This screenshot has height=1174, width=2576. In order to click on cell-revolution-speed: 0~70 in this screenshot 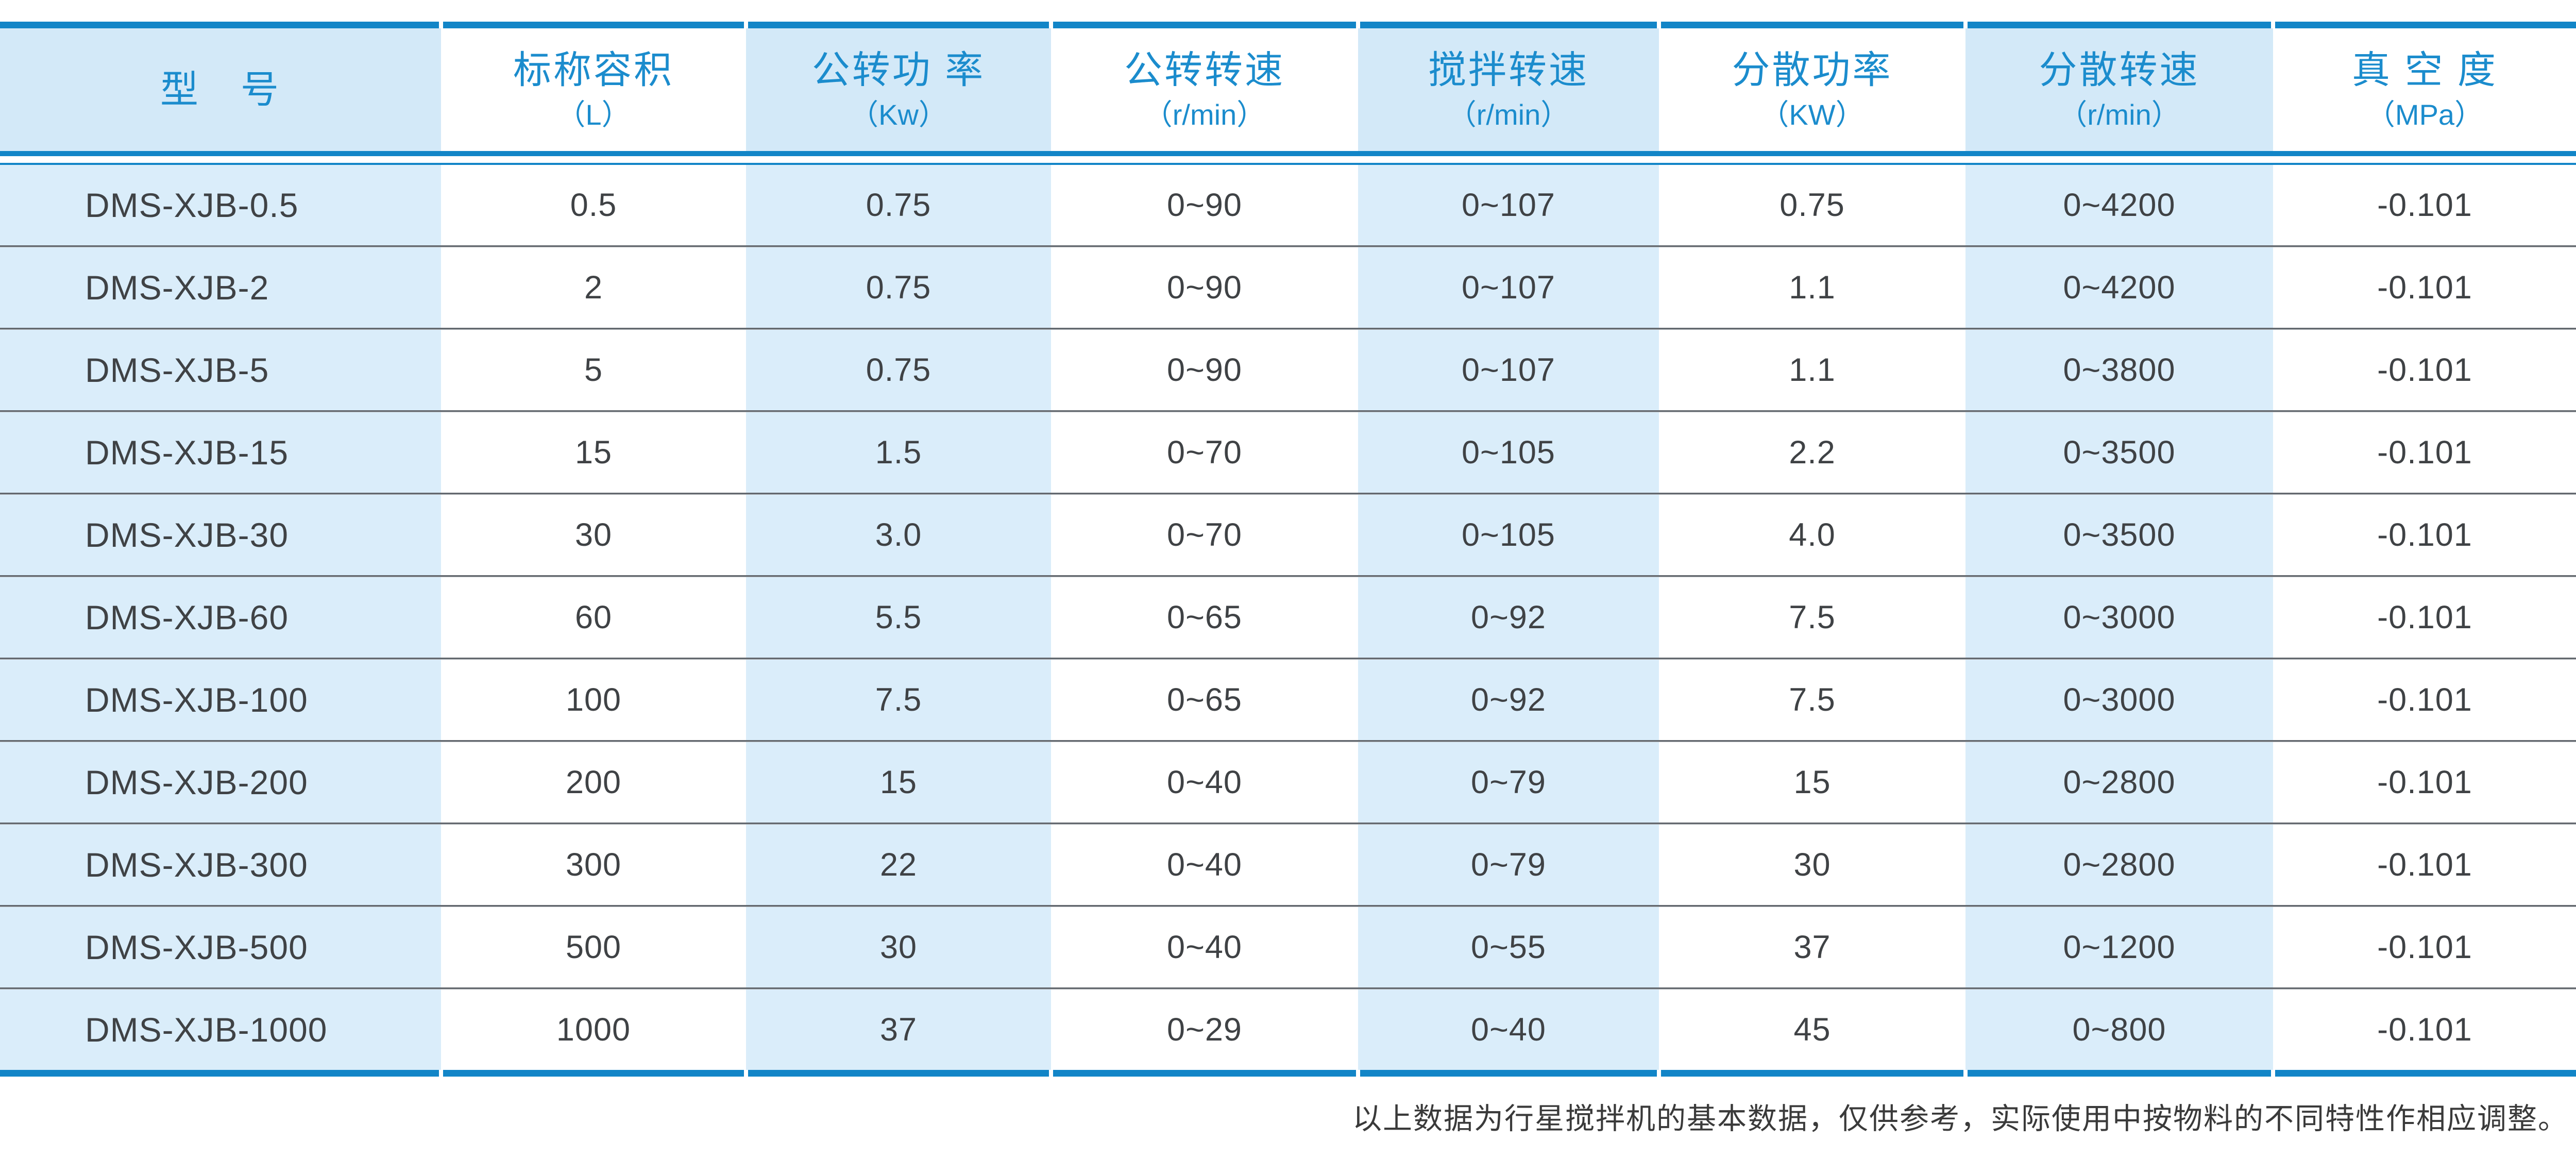, I will do `click(1204, 535)`.